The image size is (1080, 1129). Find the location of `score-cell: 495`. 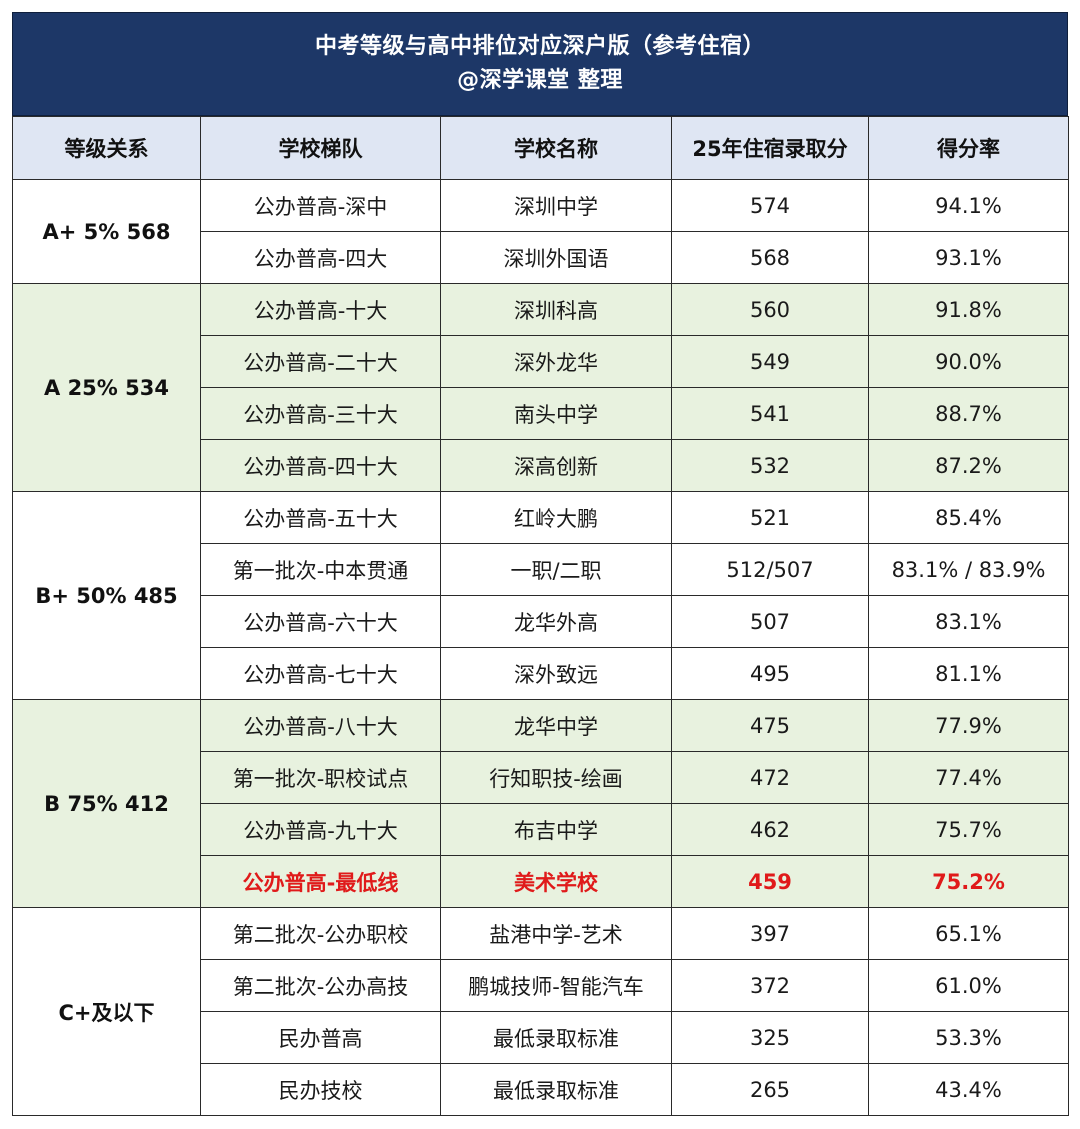

score-cell: 495 is located at coordinates (770, 673).